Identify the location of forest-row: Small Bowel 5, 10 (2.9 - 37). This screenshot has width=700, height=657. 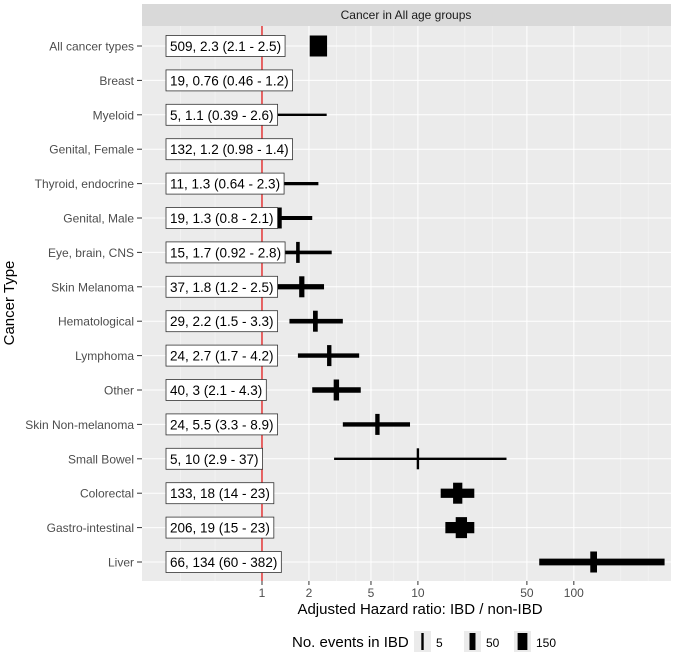
(287, 458).